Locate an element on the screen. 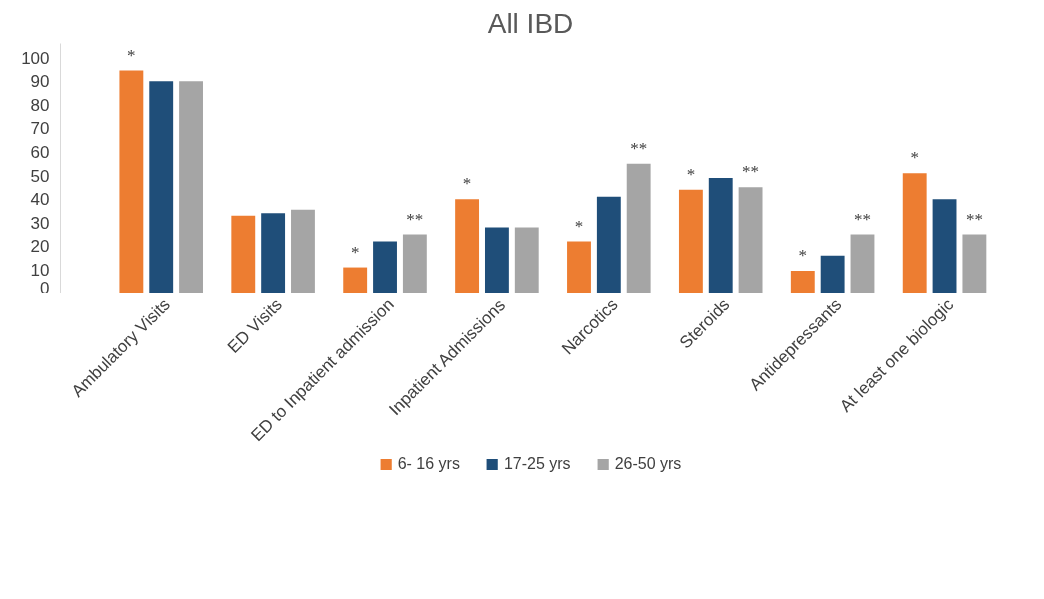 Image resolution: width=1044 pixels, height=599 pixels. y-tick-label: 60 is located at coordinates (40, 152).